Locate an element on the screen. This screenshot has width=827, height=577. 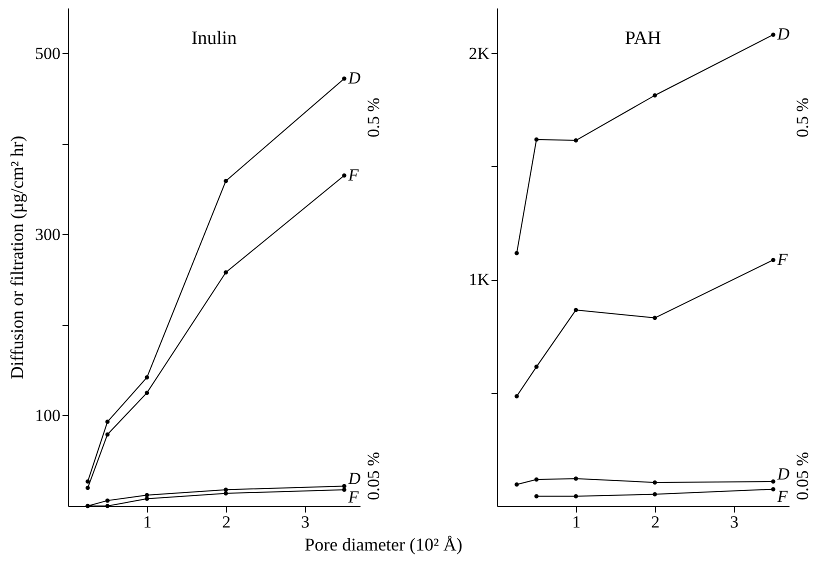
y-axis-title: Diffusion or filtration (µg/cm² hr) is located at coordinates (17, 258).